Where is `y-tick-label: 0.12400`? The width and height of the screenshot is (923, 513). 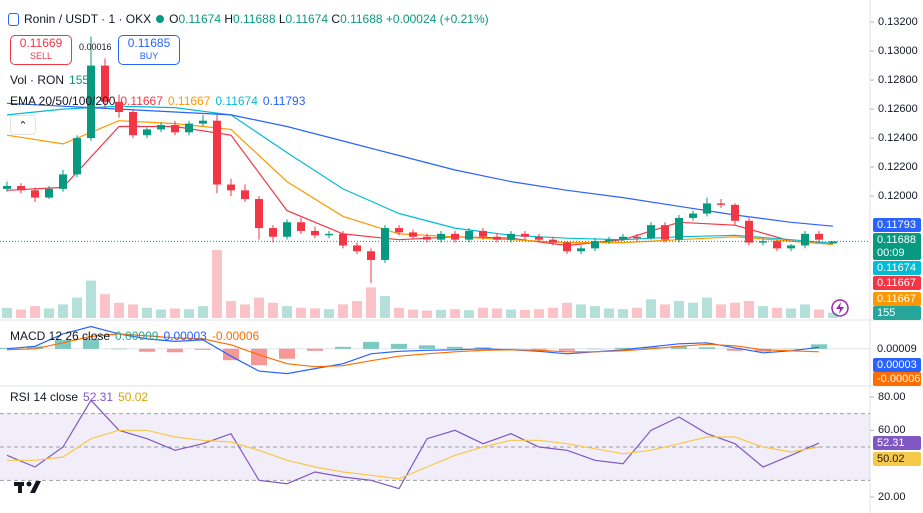 y-tick-label: 0.12400 is located at coordinates (898, 138).